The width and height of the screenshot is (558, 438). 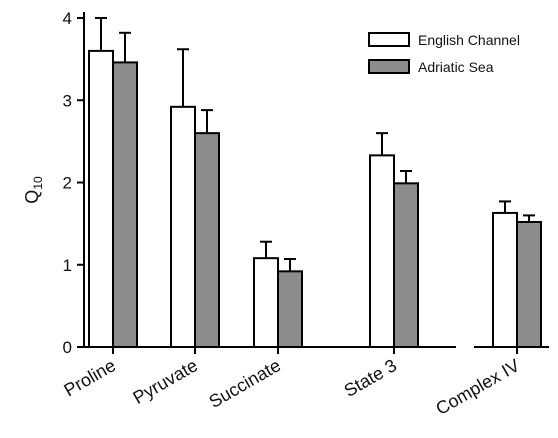 I want to click on bar-group-complex-iv, so click(x=517, y=274).